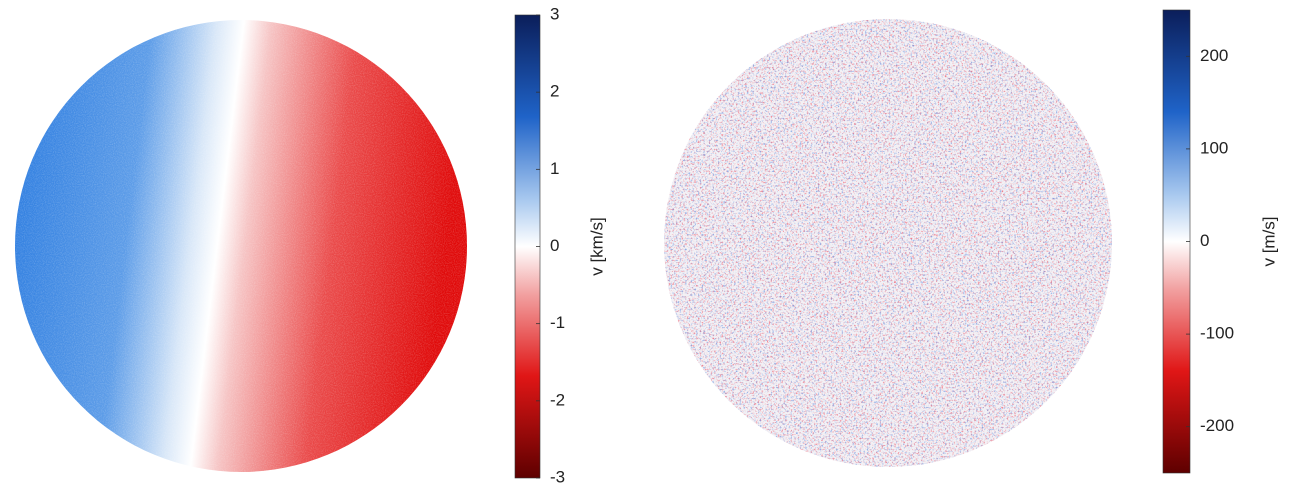  I want to click on colorbar-tick-label: -100, so click(1217, 333).